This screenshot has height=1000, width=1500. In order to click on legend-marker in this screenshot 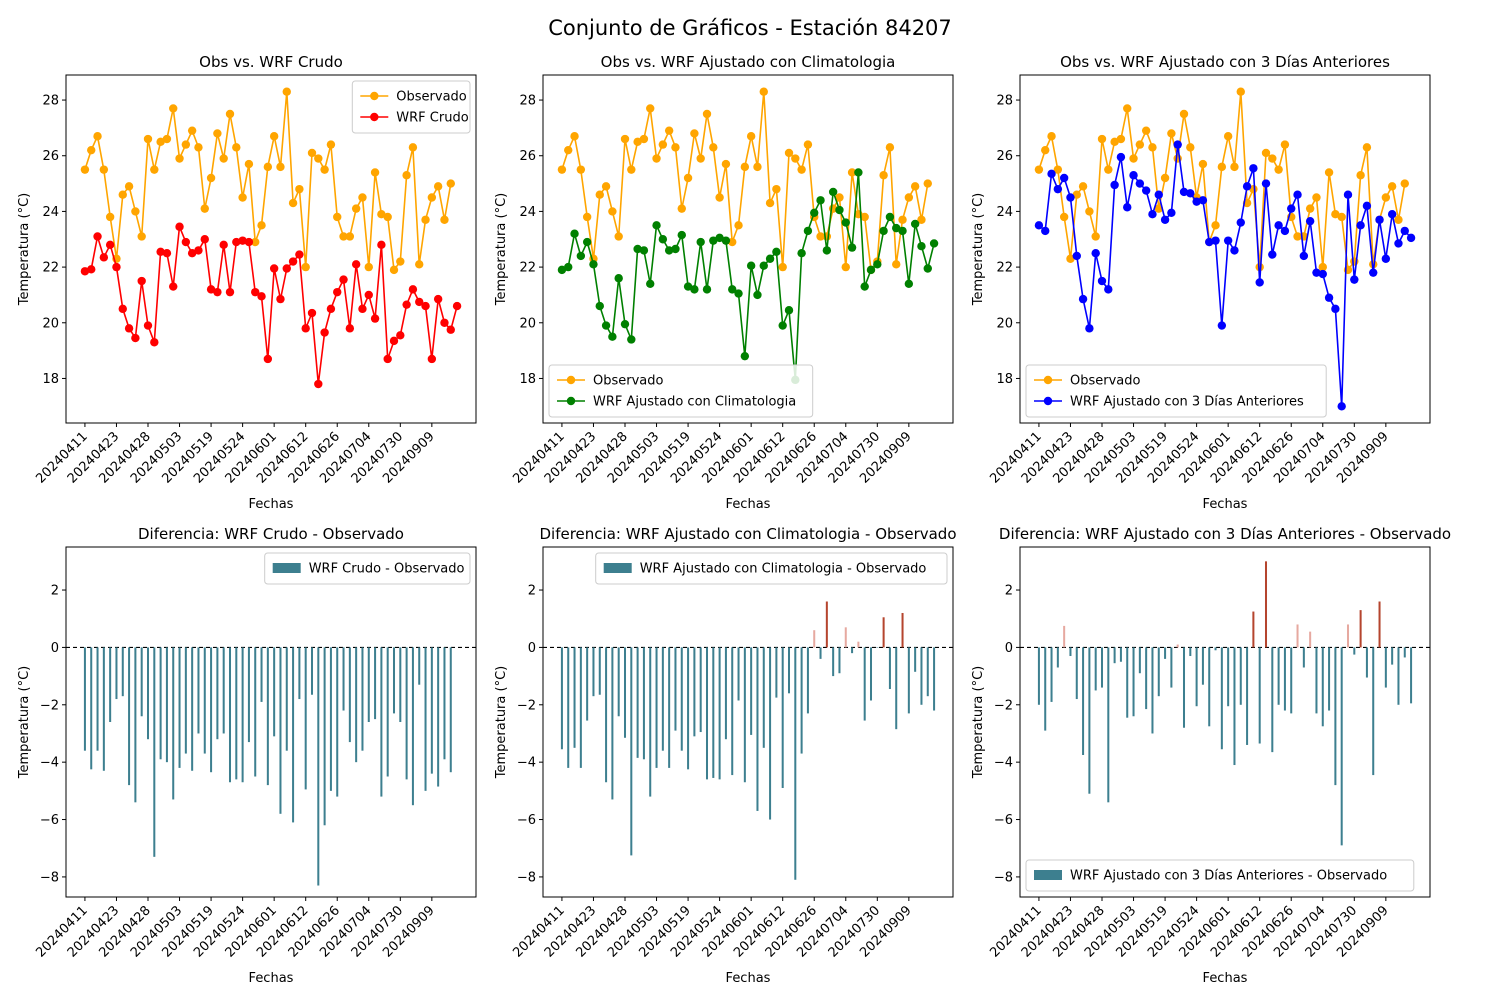, I will do `click(1048, 380)`.